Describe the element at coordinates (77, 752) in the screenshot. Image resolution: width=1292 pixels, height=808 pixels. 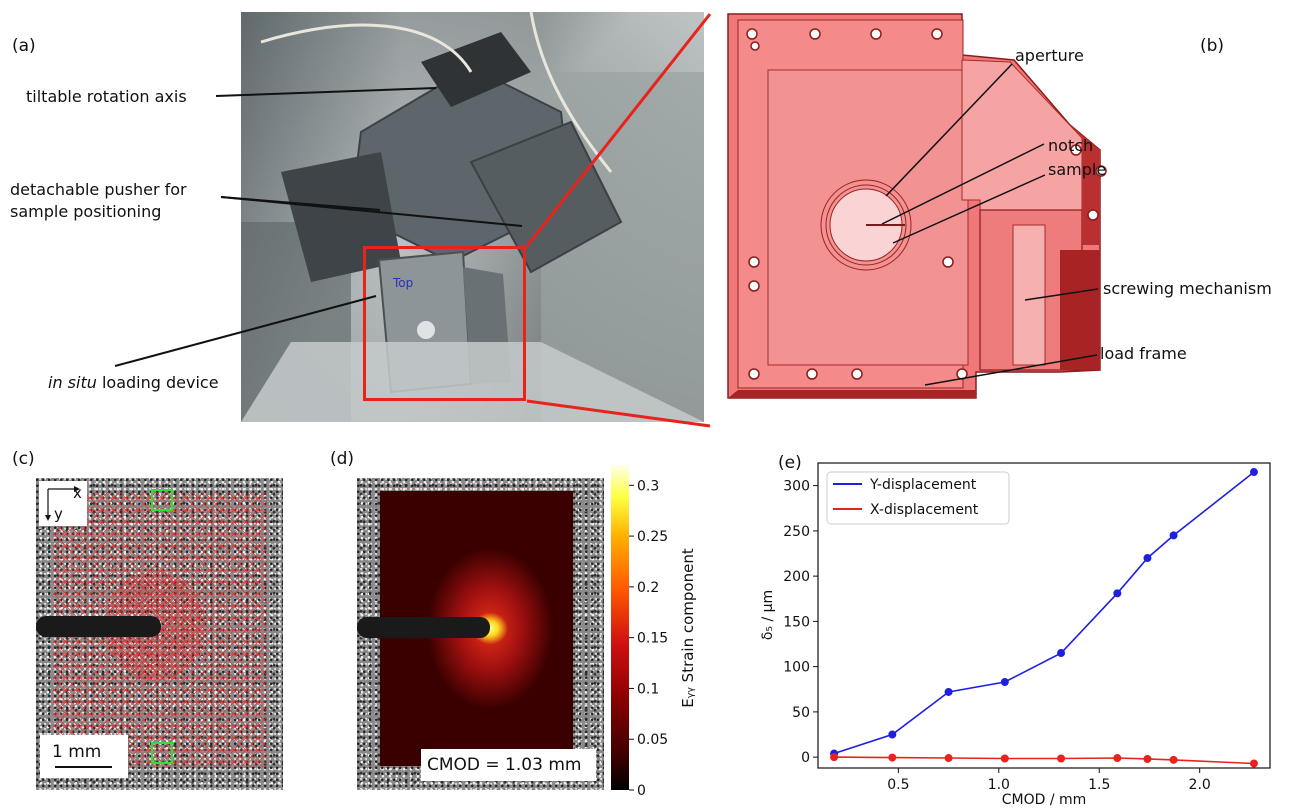
I see `scale-bar-label: 1 mm` at that location.